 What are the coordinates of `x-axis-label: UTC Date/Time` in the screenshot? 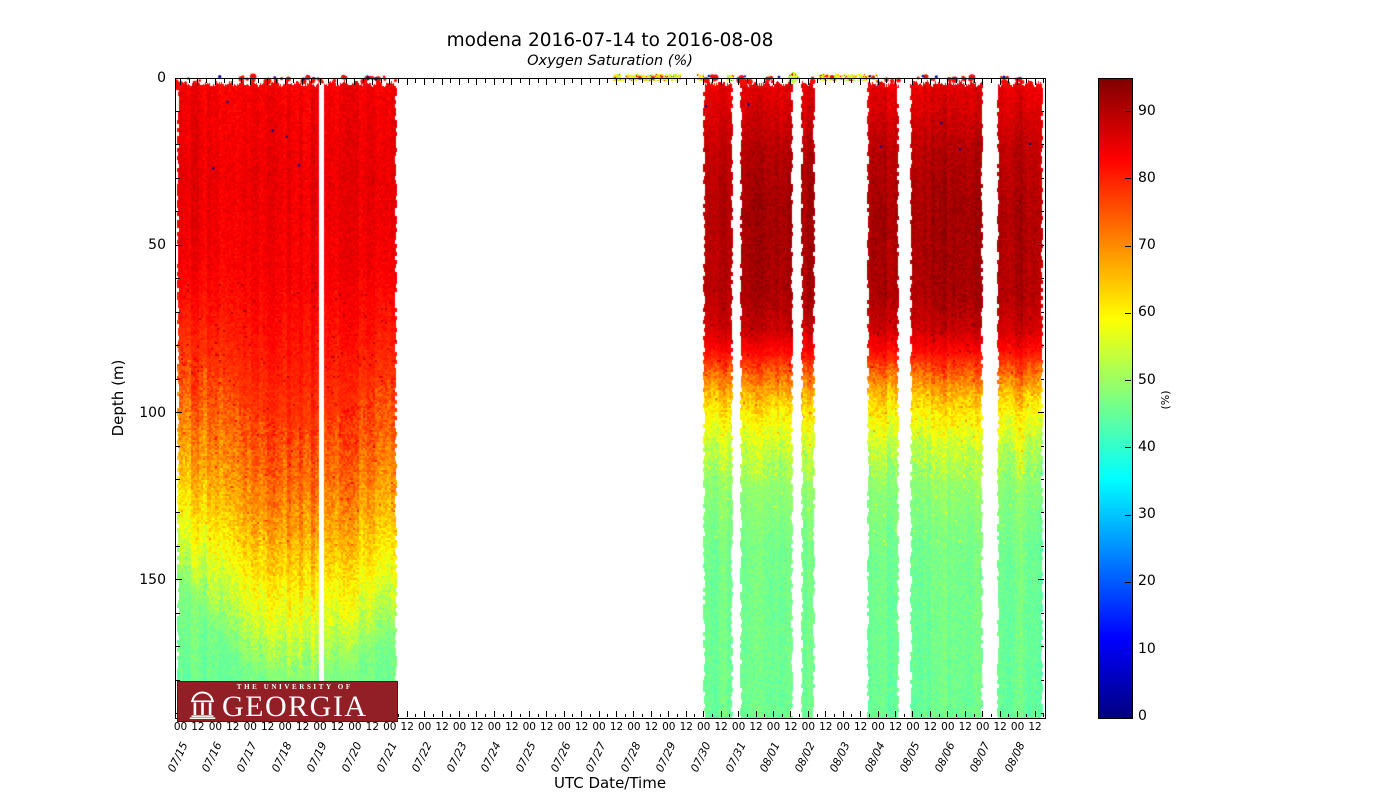 It's located at (610, 783).